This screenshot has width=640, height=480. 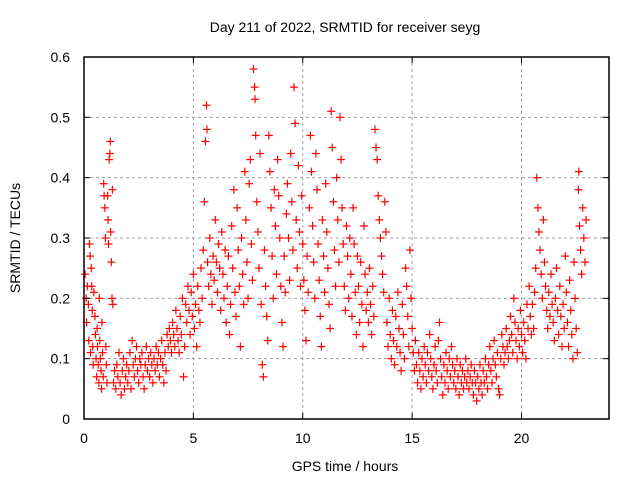 I want to click on y-tick-label: 0.4, so click(x=61, y=178).